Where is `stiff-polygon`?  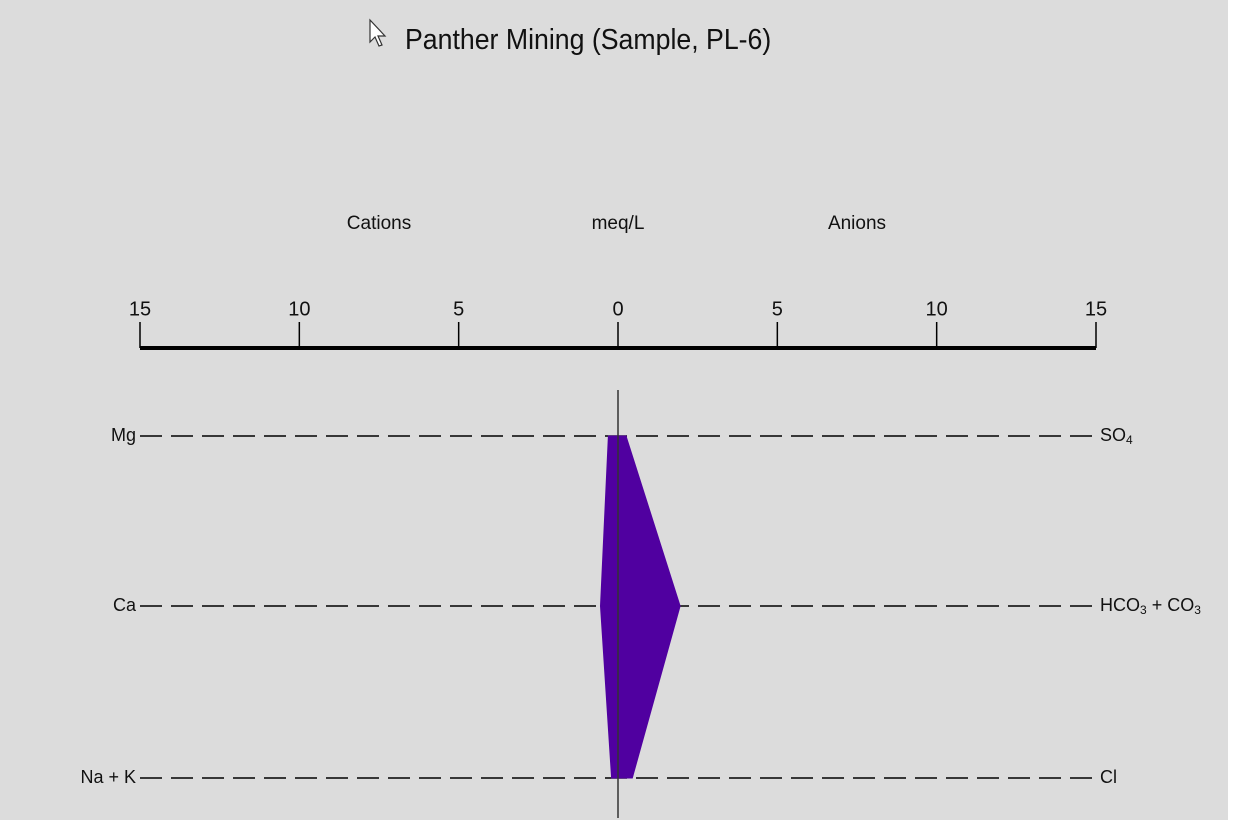 stiff-polygon is located at coordinates (640, 607).